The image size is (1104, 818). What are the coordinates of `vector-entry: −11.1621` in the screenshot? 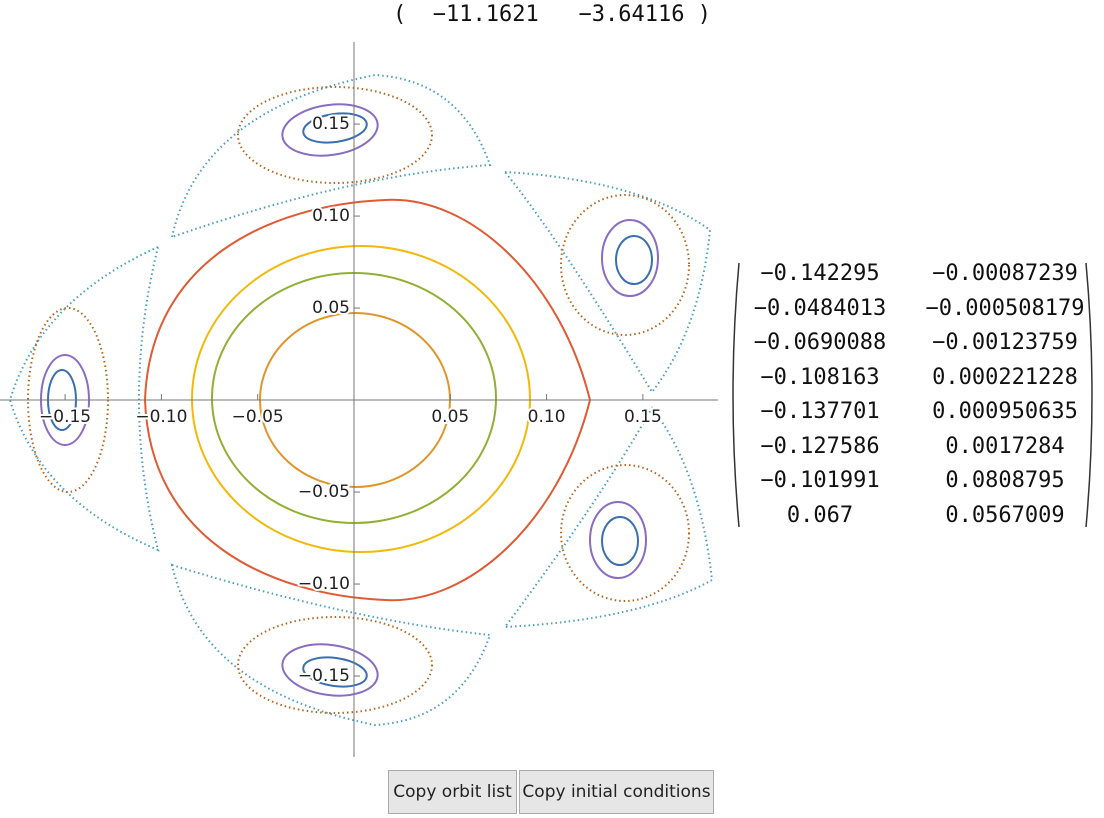 It's located at (485, 14).